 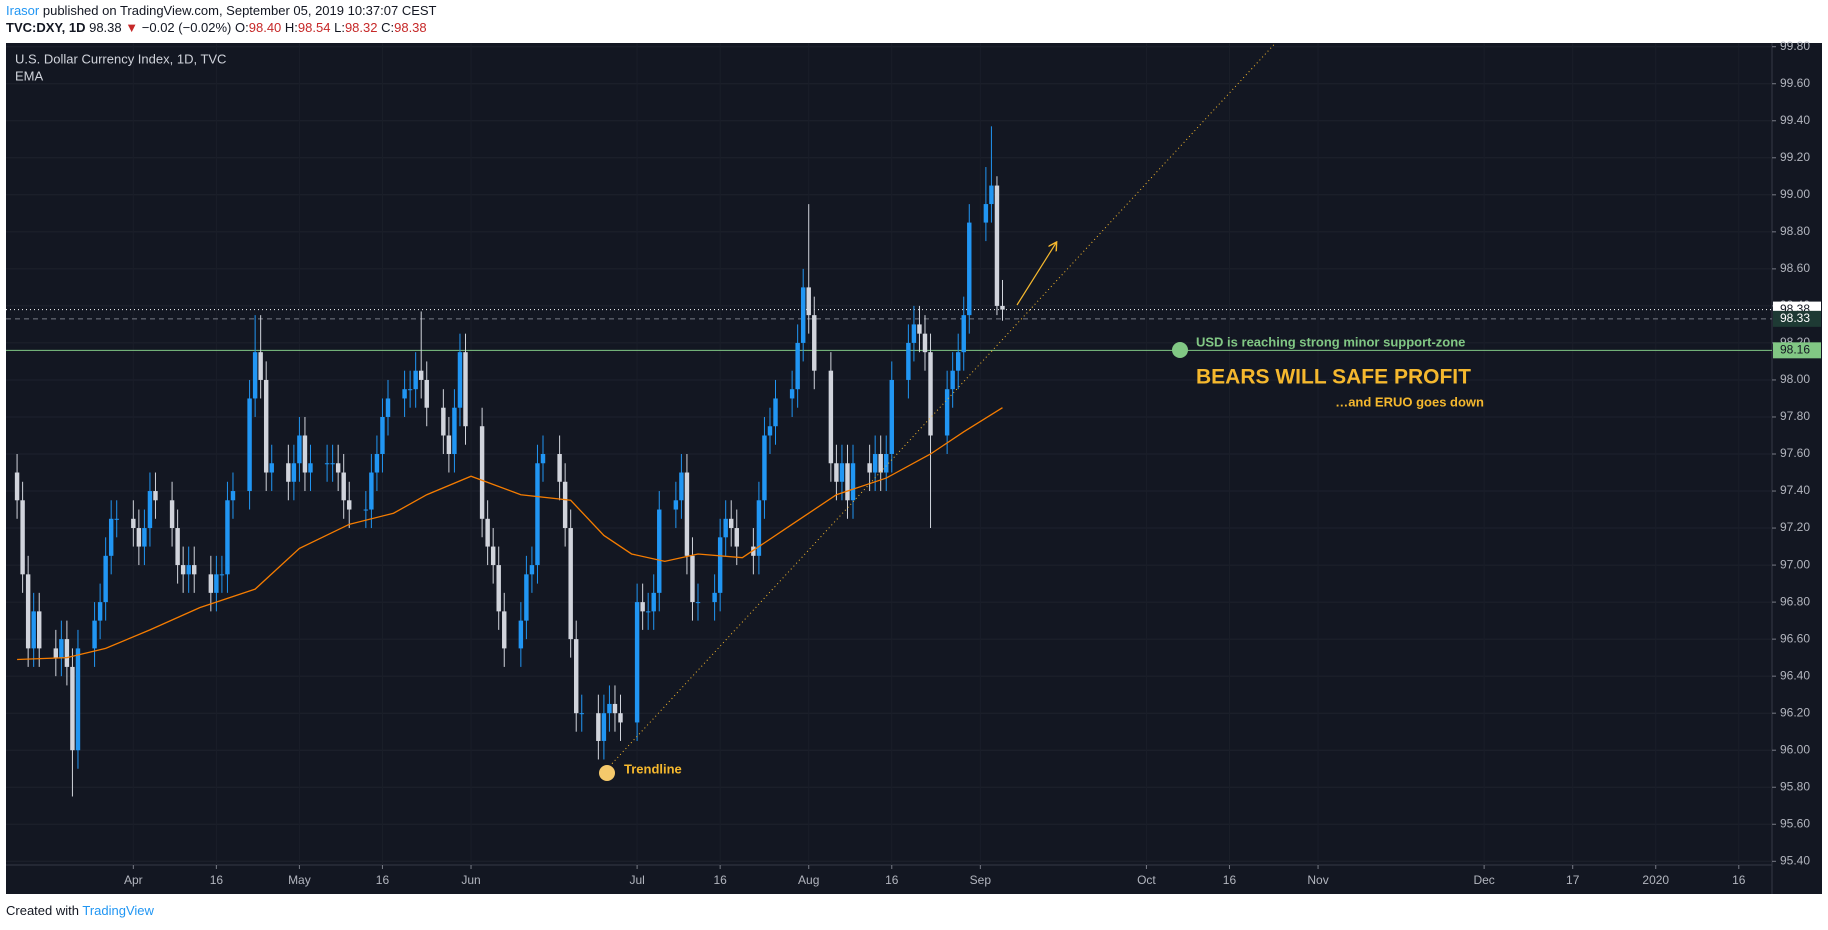 I want to click on price-label: 98.16, so click(x=1795, y=349).